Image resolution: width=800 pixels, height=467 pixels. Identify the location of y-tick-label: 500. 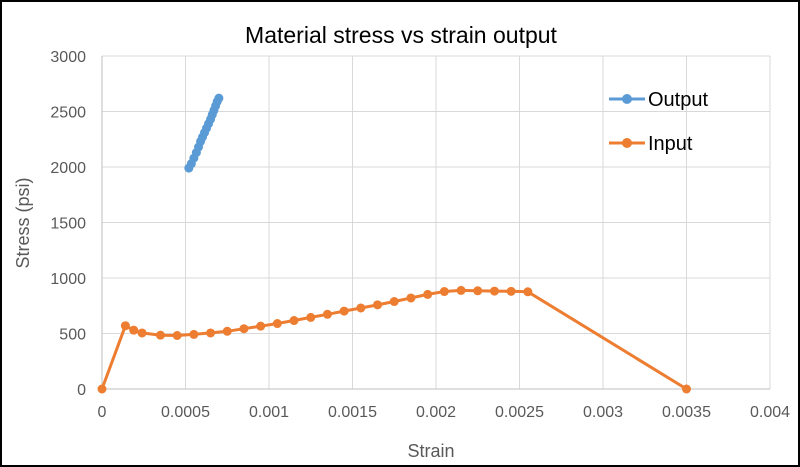
(72, 335).